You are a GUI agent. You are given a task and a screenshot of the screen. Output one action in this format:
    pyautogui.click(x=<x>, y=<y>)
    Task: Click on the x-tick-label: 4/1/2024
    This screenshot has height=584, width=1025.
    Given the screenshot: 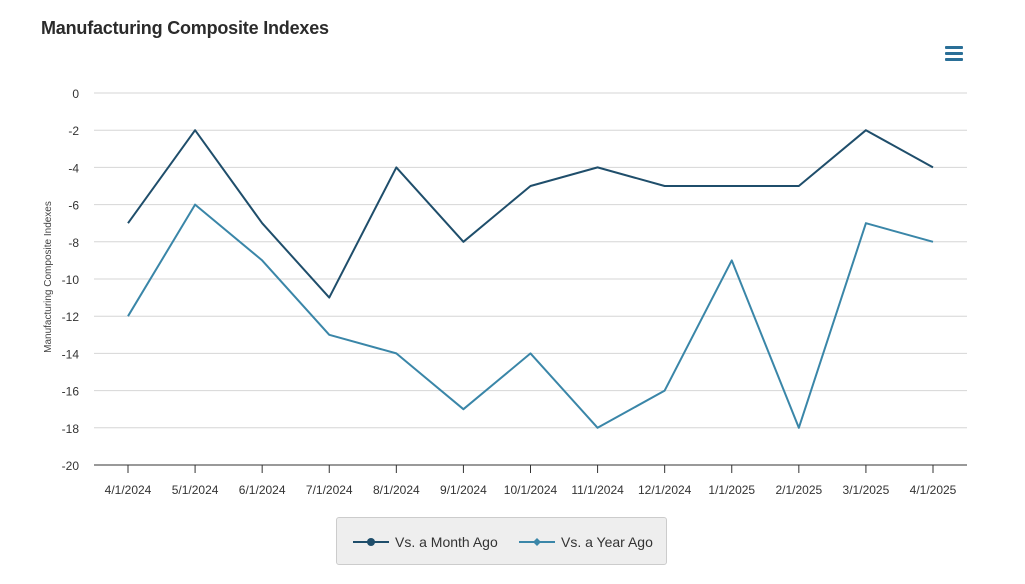 What is the action you would take?
    pyautogui.click(x=128, y=490)
    